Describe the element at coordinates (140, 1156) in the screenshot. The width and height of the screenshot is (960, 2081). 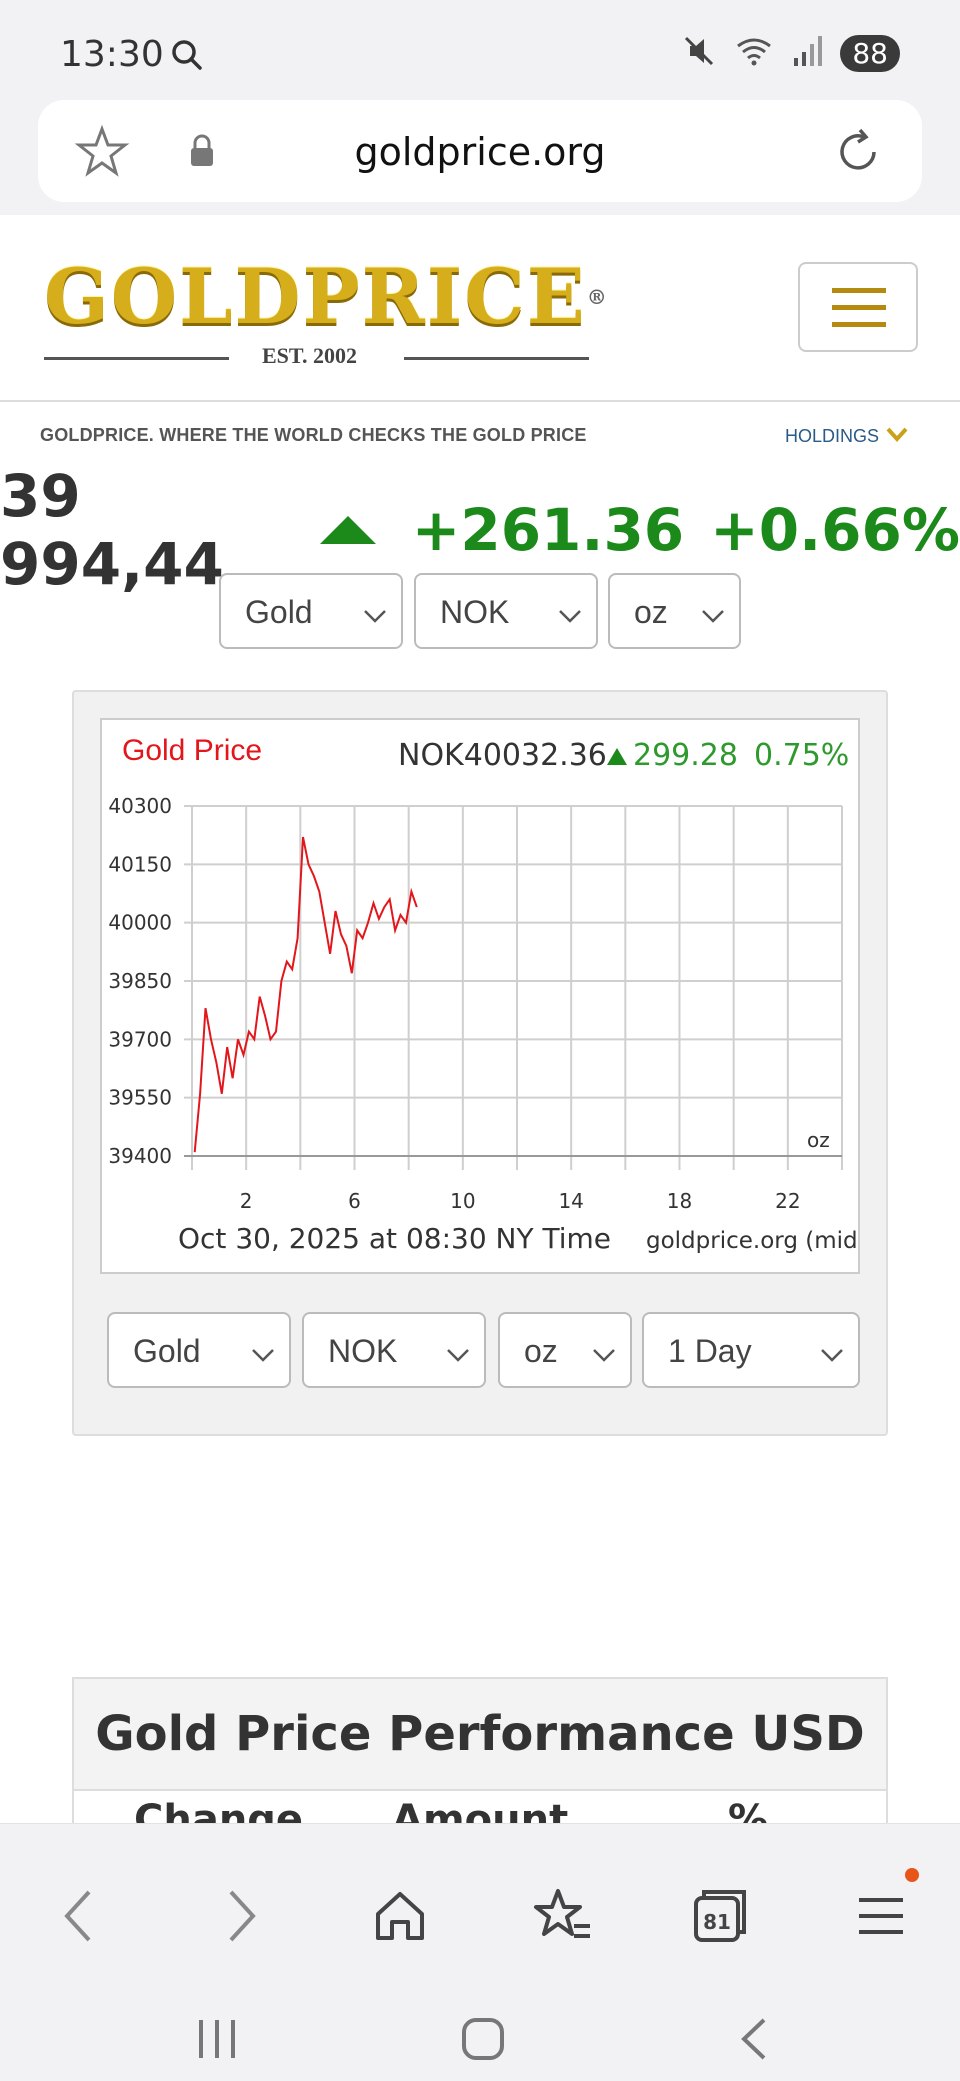
I see `y-tick-label: 39400` at that location.